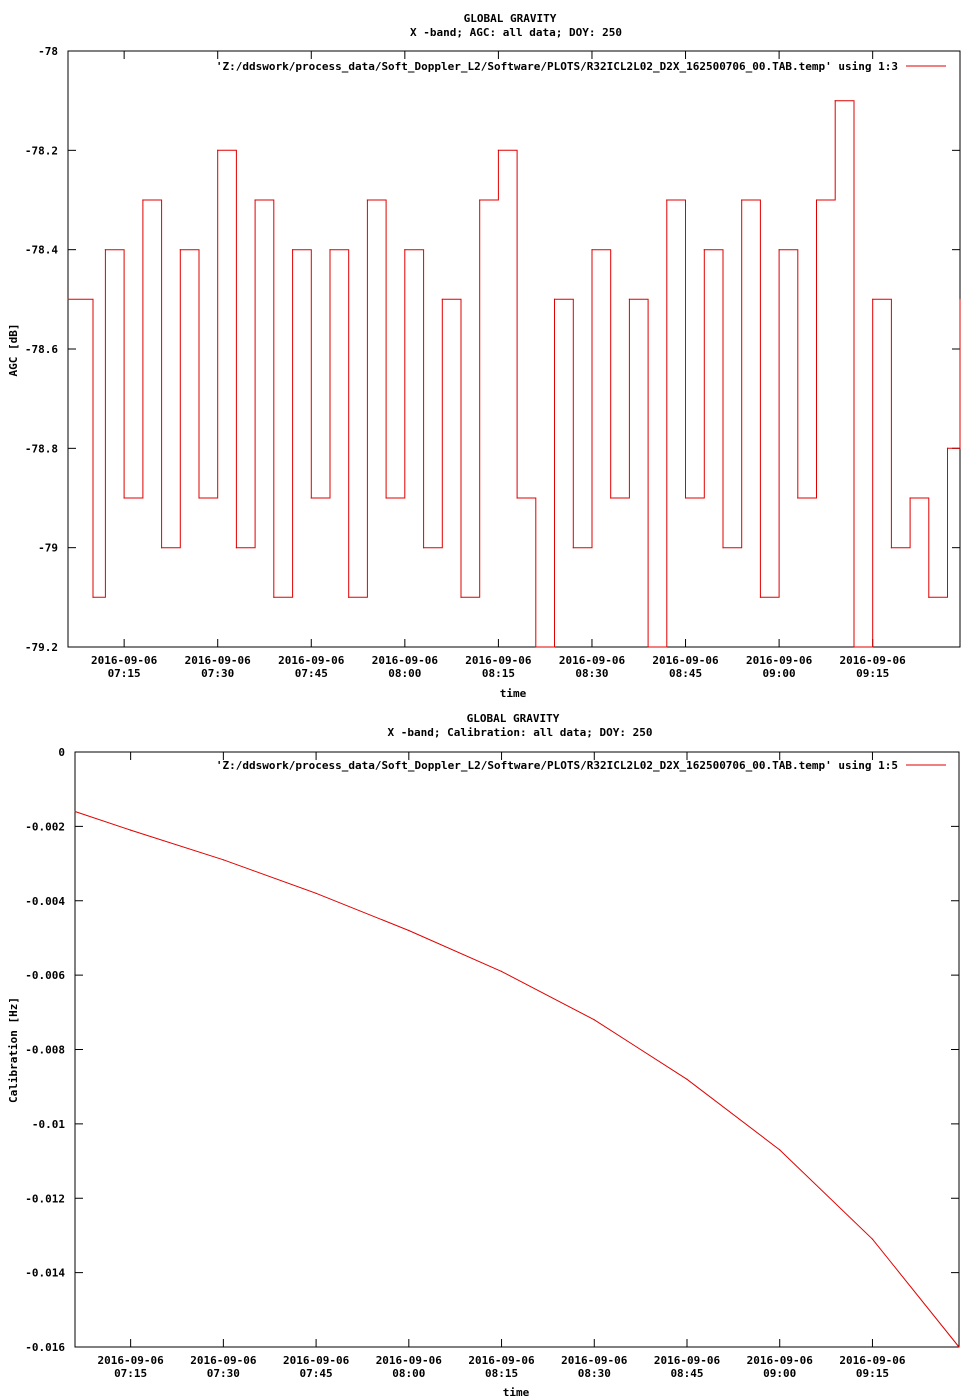 Image resolution: width=980 pixels, height=1400 pixels. Describe the element at coordinates (45, 1347) in the screenshot. I see `y-tick-label: -0.016` at that location.